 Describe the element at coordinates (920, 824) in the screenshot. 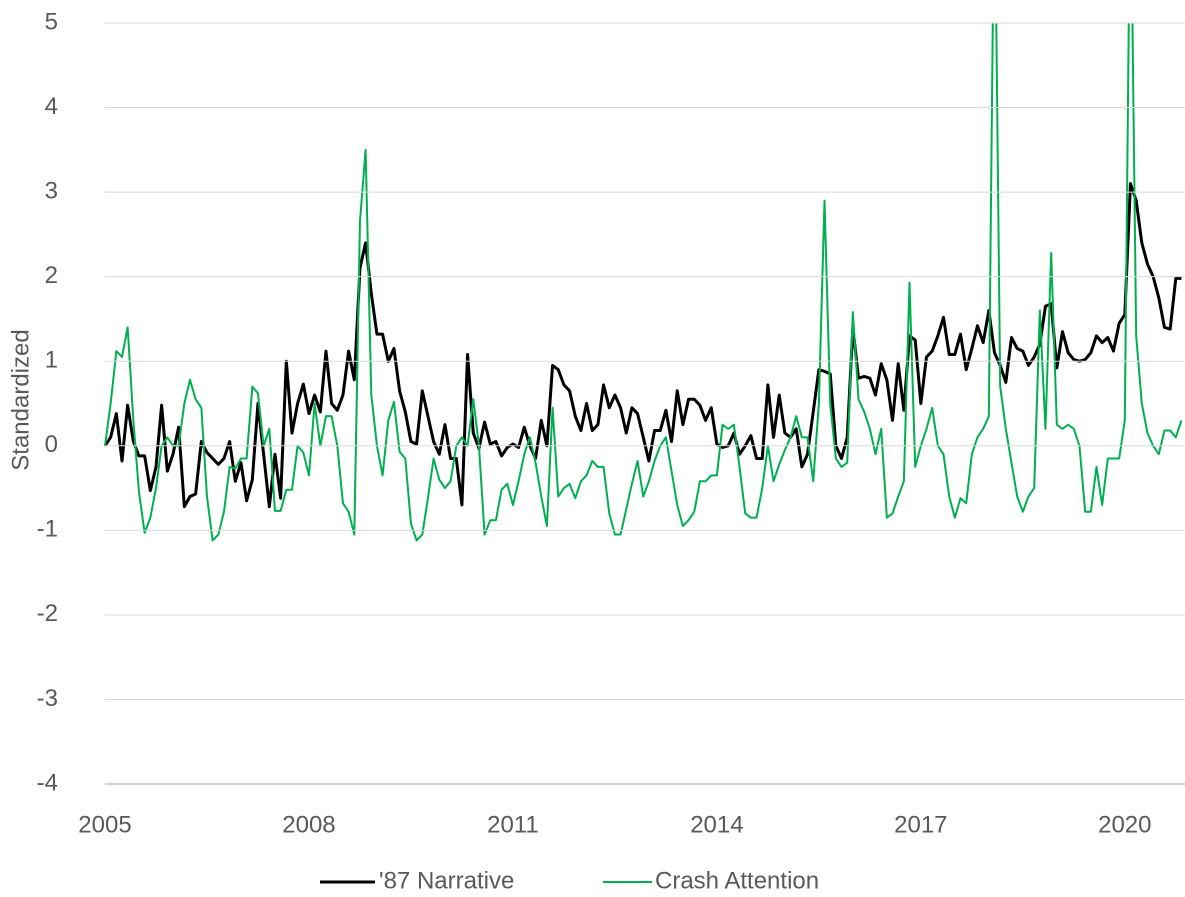

I see `x-tick-label: 2017` at that location.